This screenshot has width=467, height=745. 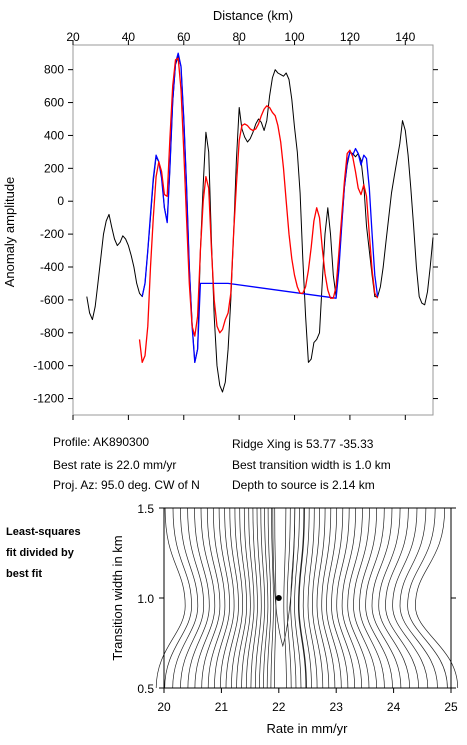 I want to click on x-tick-label: 80, so click(x=239, y=37).